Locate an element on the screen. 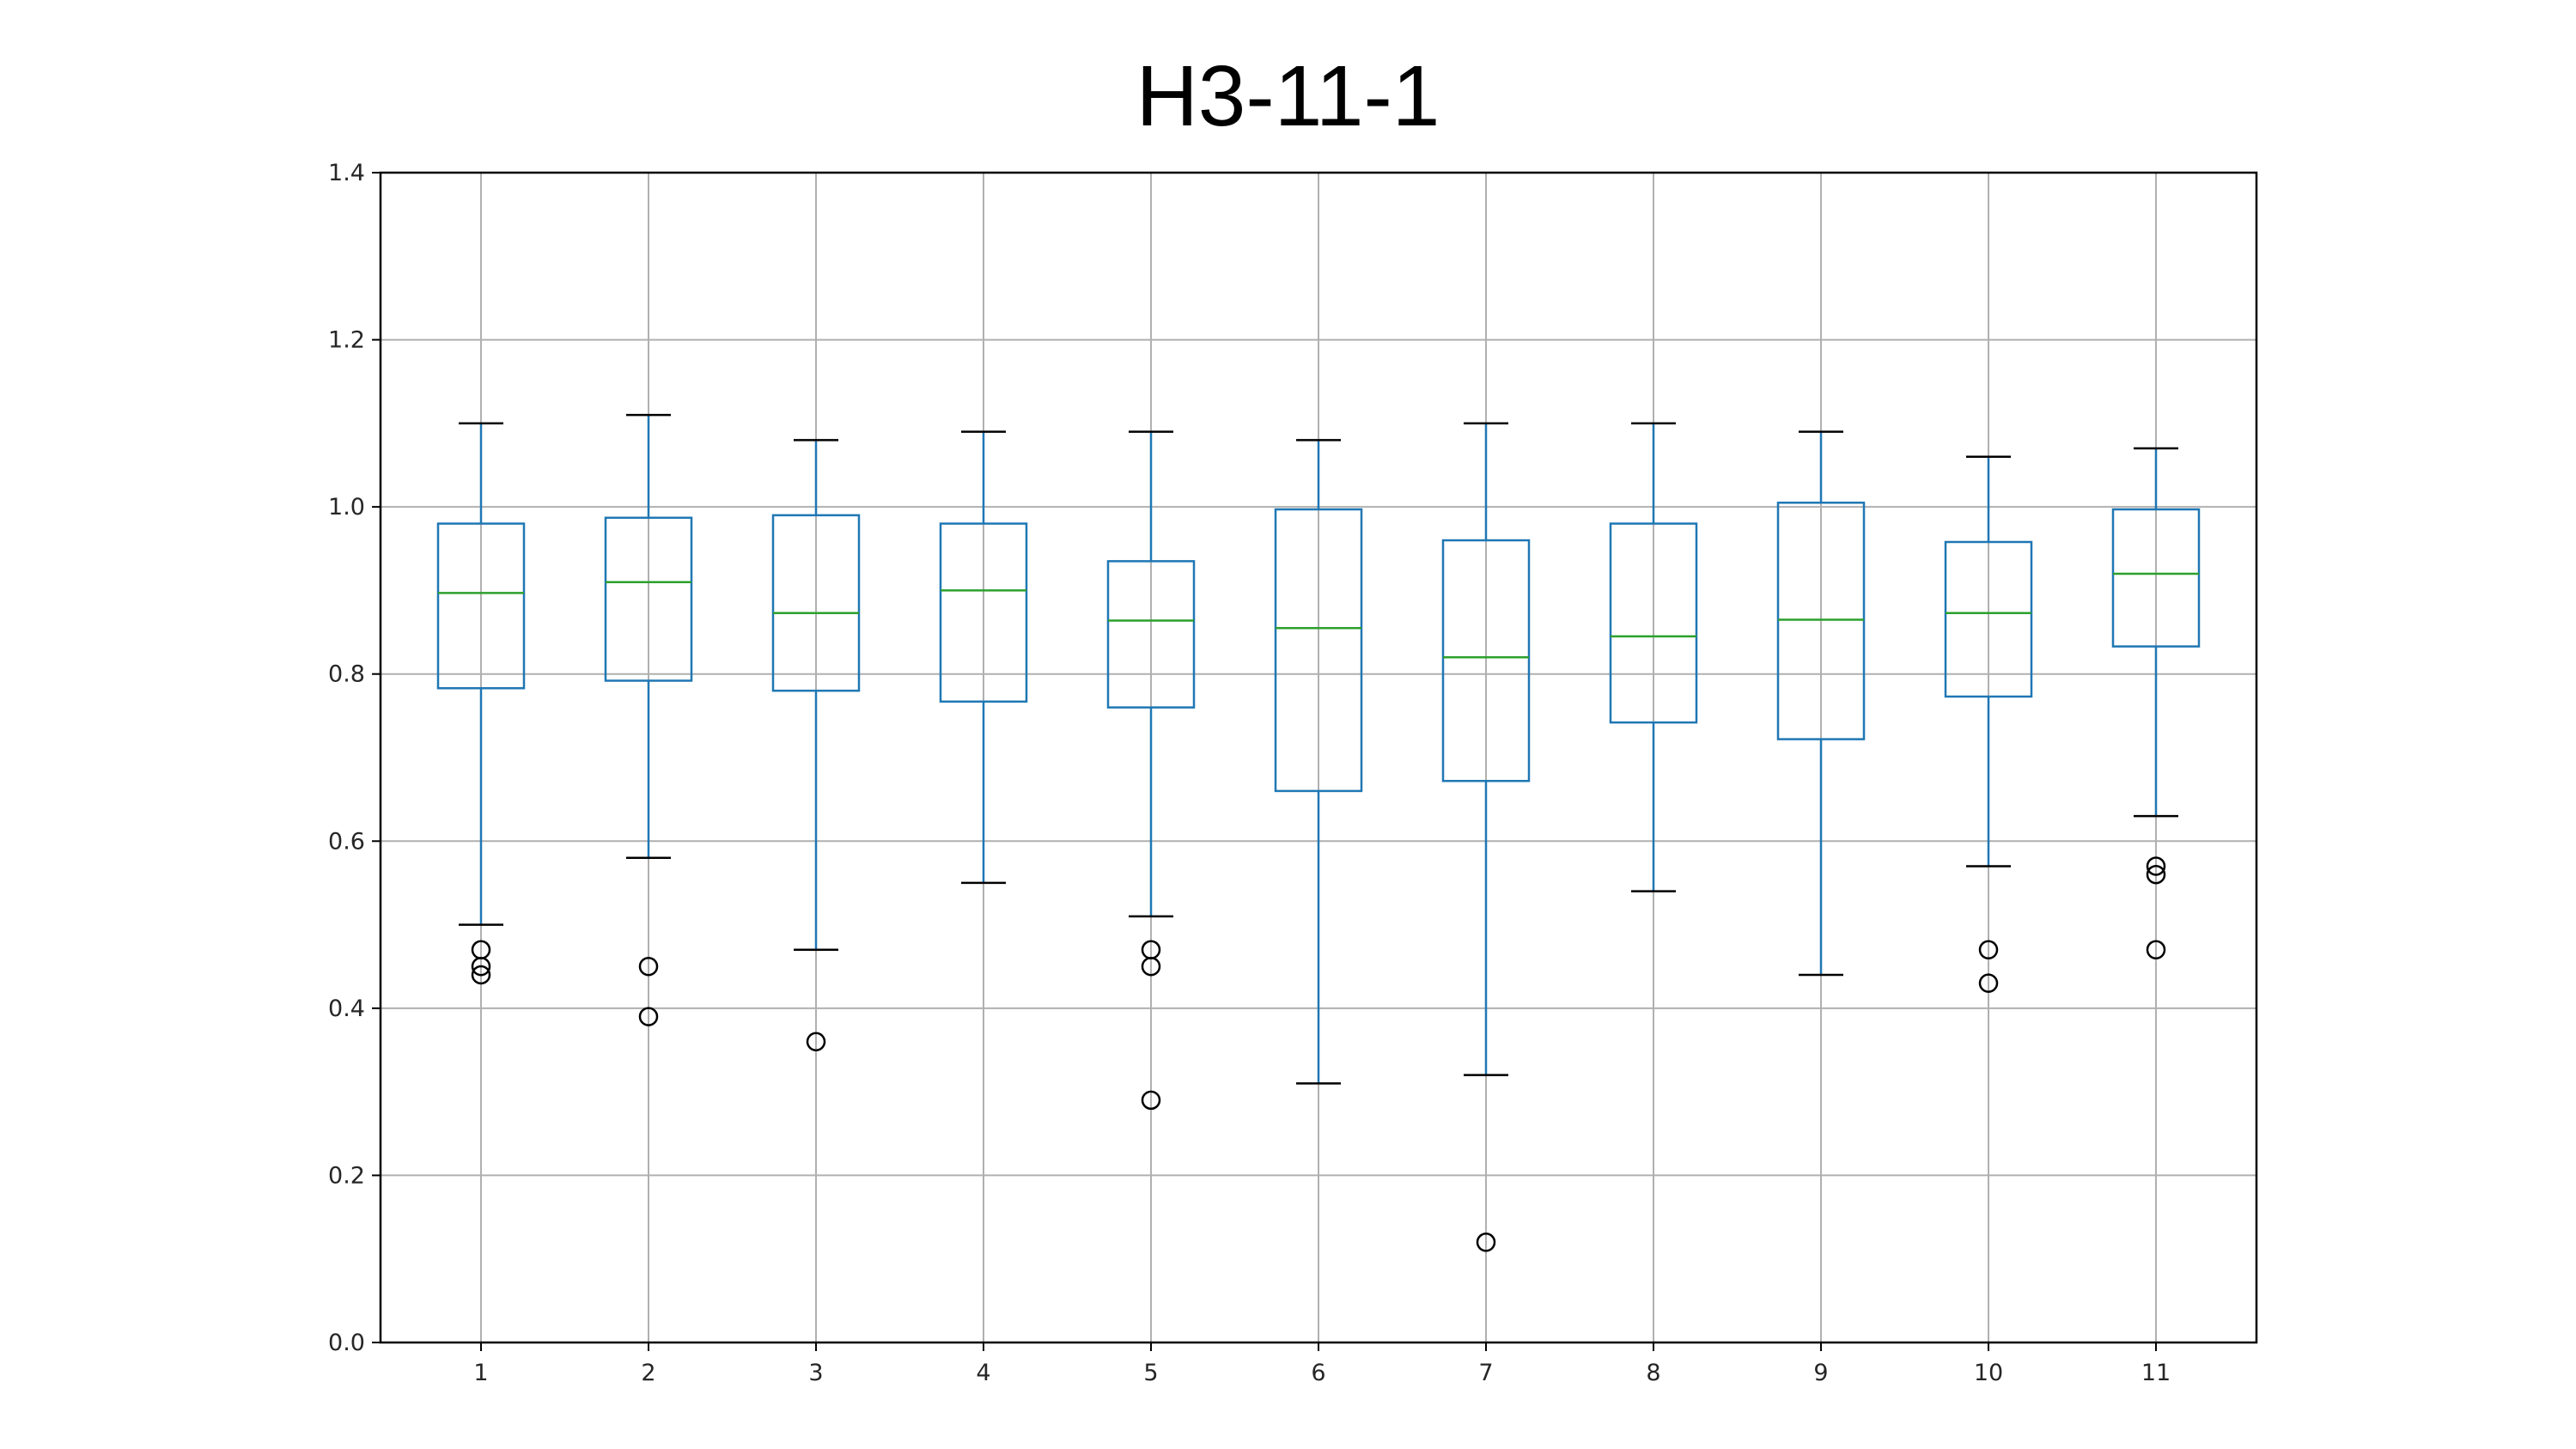  x-tick-label: 11 is located at coordinates (2156, 1373).